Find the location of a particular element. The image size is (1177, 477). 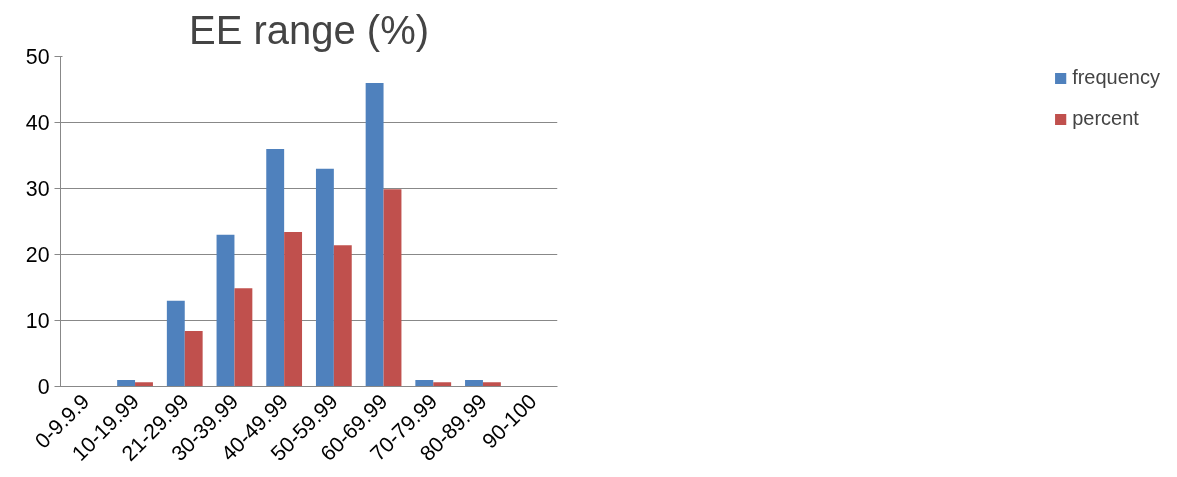

y-tick-label: 10 is located at coordinates (37, 321).